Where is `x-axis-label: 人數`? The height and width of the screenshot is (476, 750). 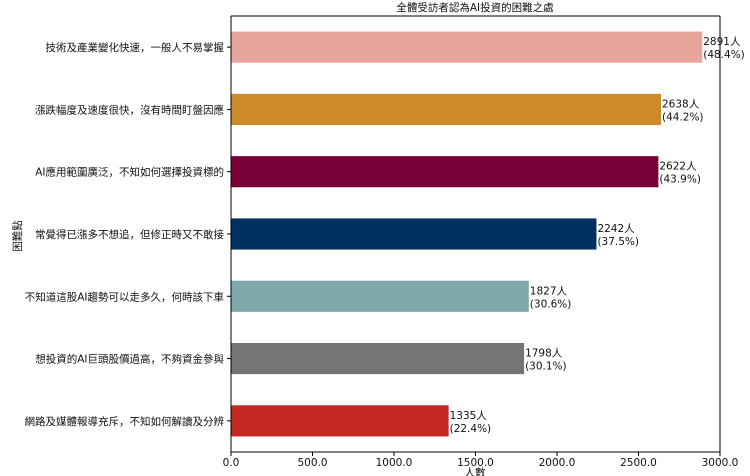
x-axis-label: 人數 is located at coordinates (475, 471).